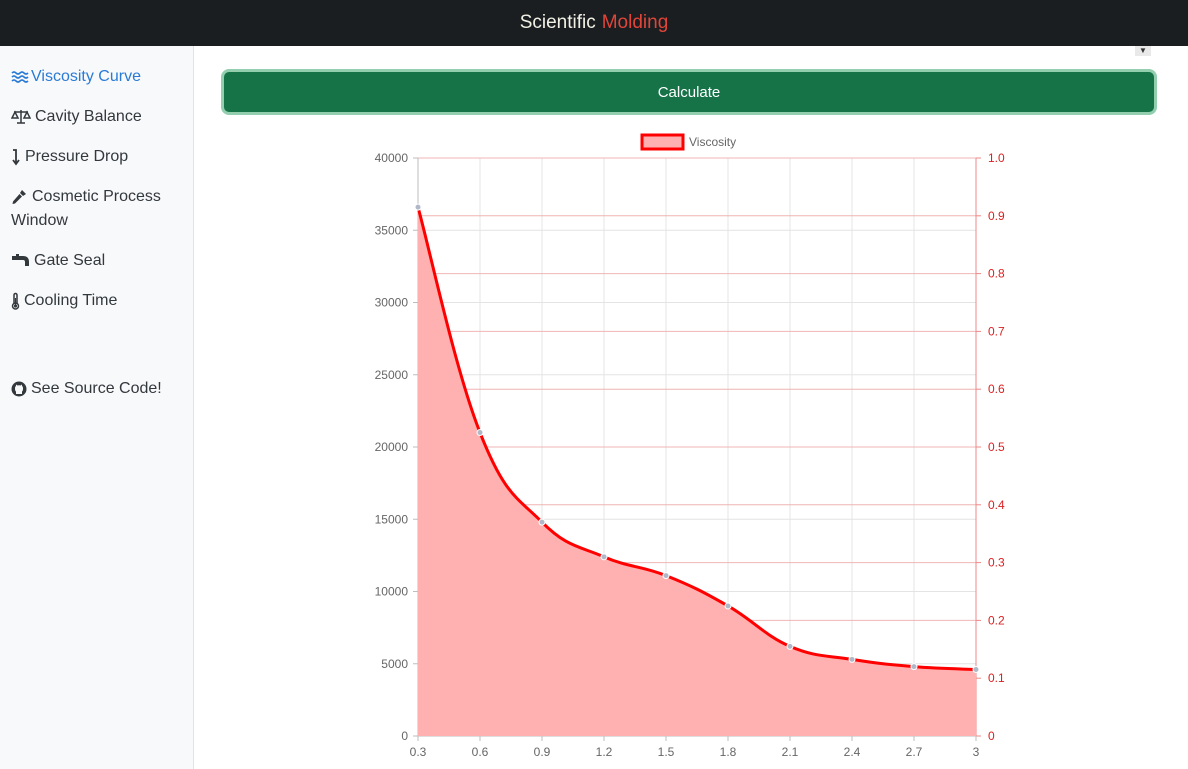  I want to click on y2-tick-label: 0.3, so click(996, 563).